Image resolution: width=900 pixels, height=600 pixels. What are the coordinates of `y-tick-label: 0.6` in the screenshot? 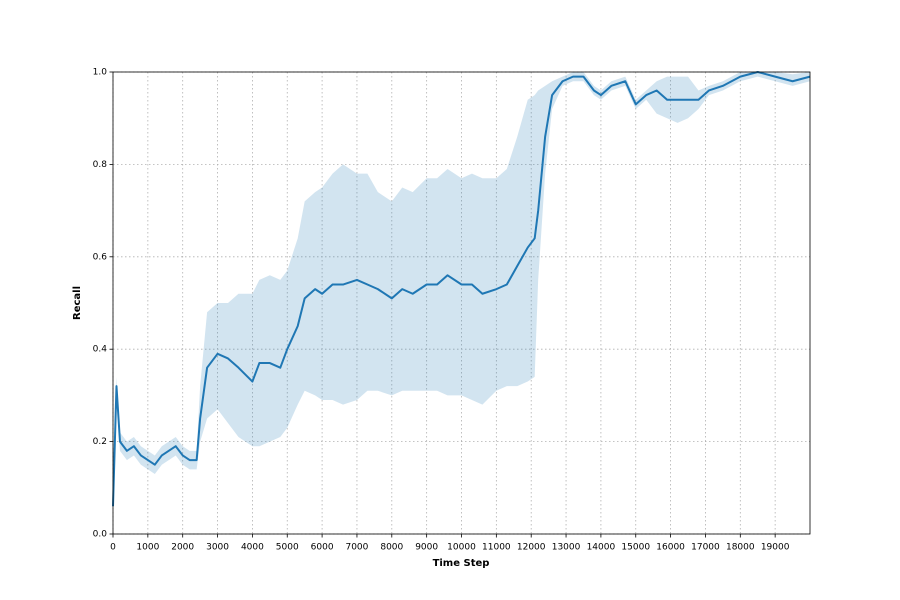 It's located at (100, 257).